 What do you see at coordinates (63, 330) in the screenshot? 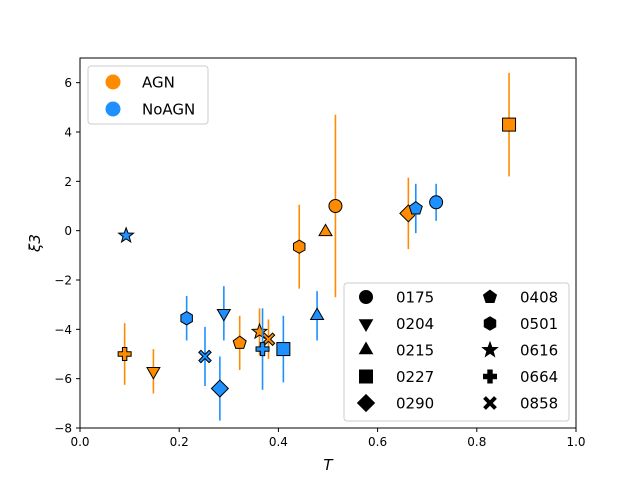
I see `y-tick-label: −4` at bounding box center [63, 330].